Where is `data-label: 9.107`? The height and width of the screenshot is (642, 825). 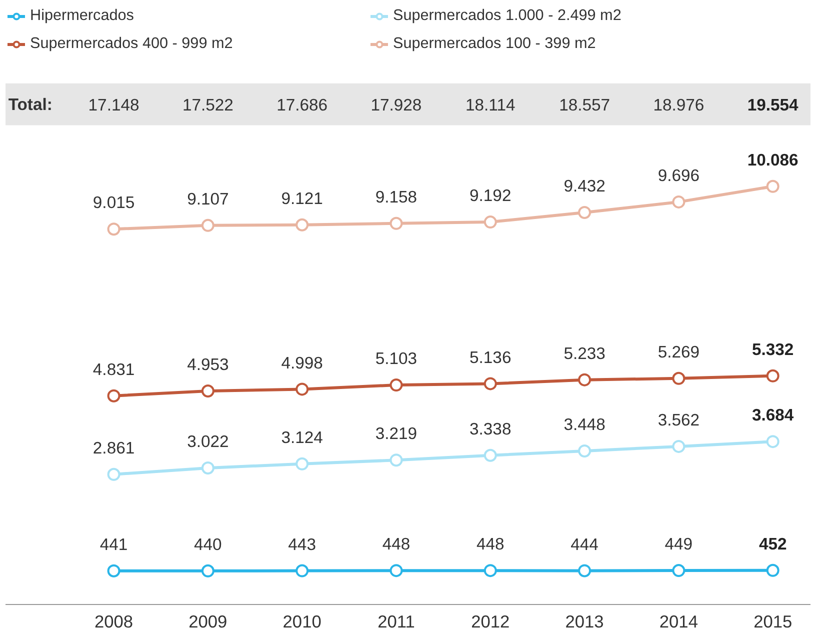
data-label: 9.107 is located at coordinates (208, 198).